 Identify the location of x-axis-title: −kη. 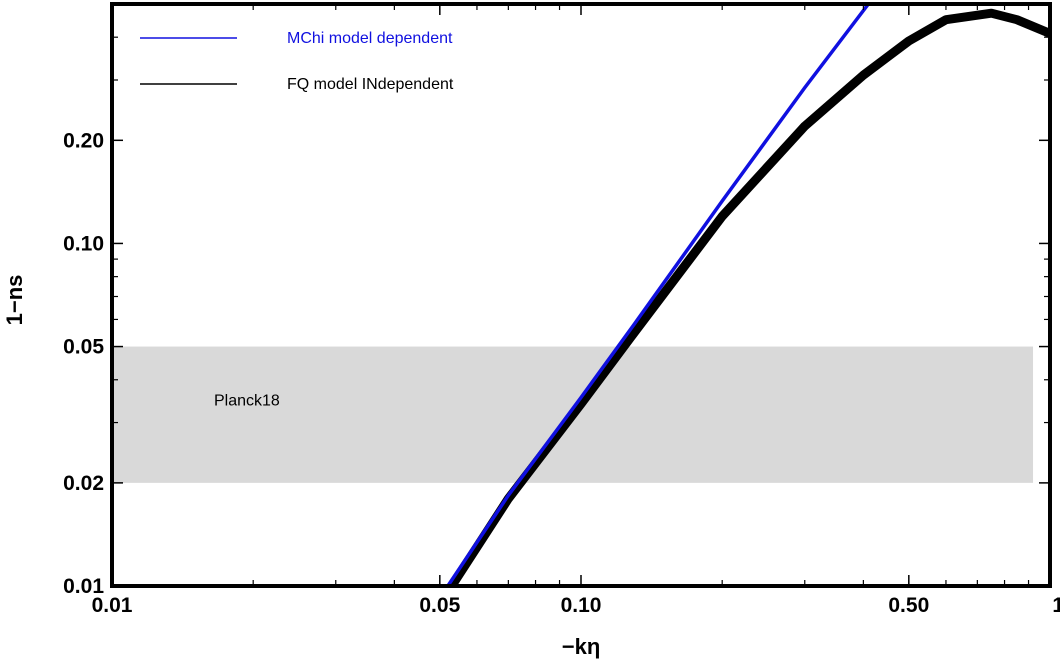
(581, 646).